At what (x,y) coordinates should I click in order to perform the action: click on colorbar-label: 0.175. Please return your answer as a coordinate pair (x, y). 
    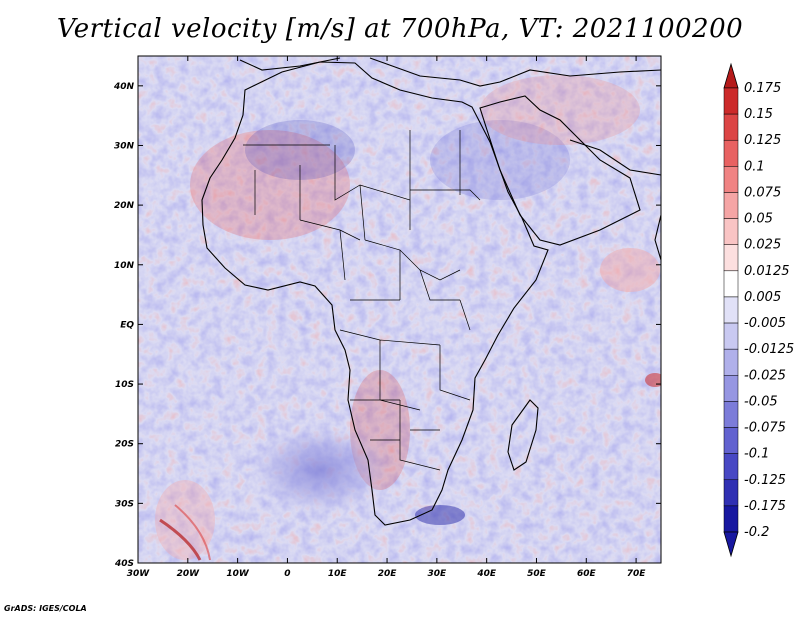
    Looking at the image, I should click on (762, 88).